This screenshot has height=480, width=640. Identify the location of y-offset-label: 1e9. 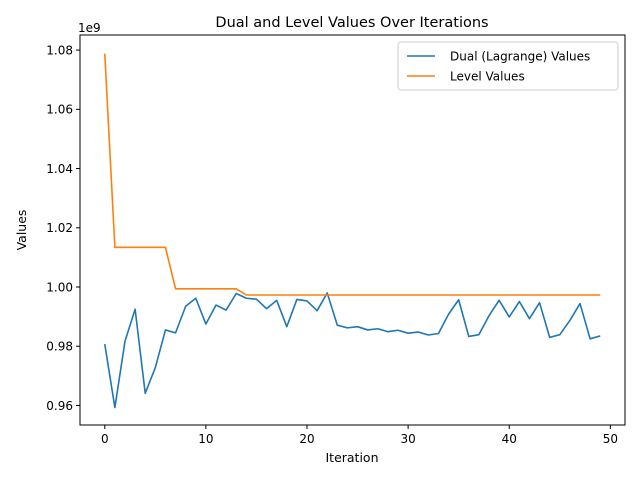
(89, 28).